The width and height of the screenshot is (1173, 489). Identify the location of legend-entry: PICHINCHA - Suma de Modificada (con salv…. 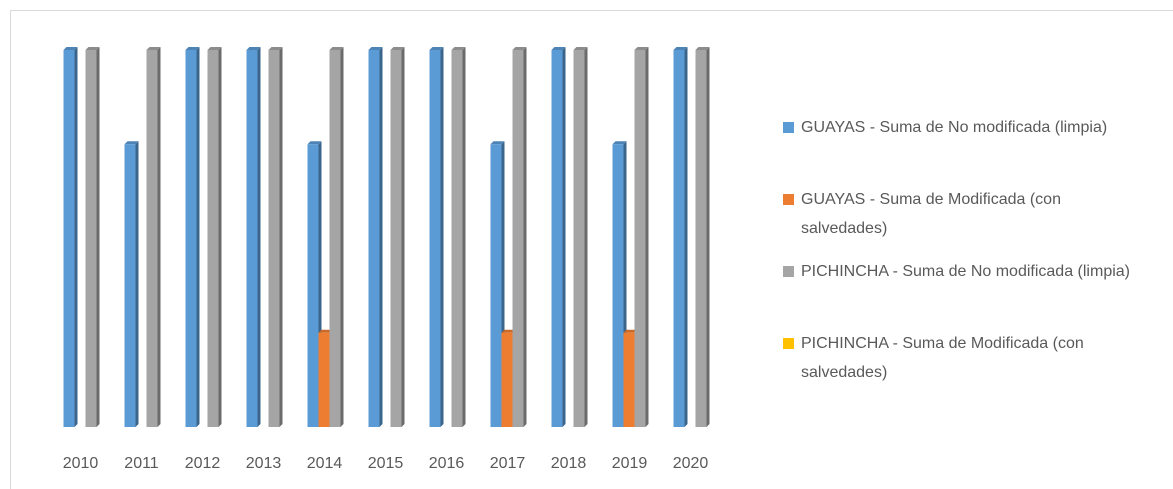
(964, 358).